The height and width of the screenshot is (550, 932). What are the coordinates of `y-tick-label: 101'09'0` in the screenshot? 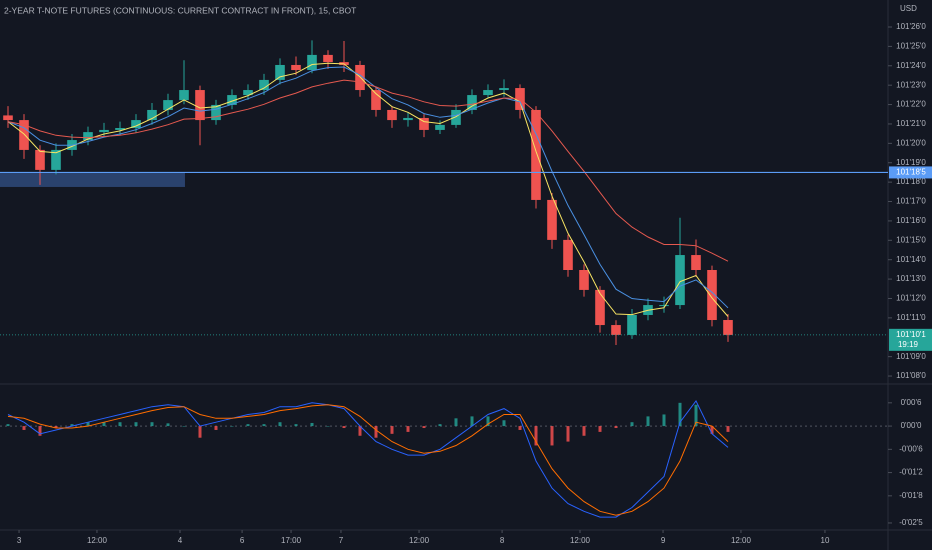 It's located at (911, 356).